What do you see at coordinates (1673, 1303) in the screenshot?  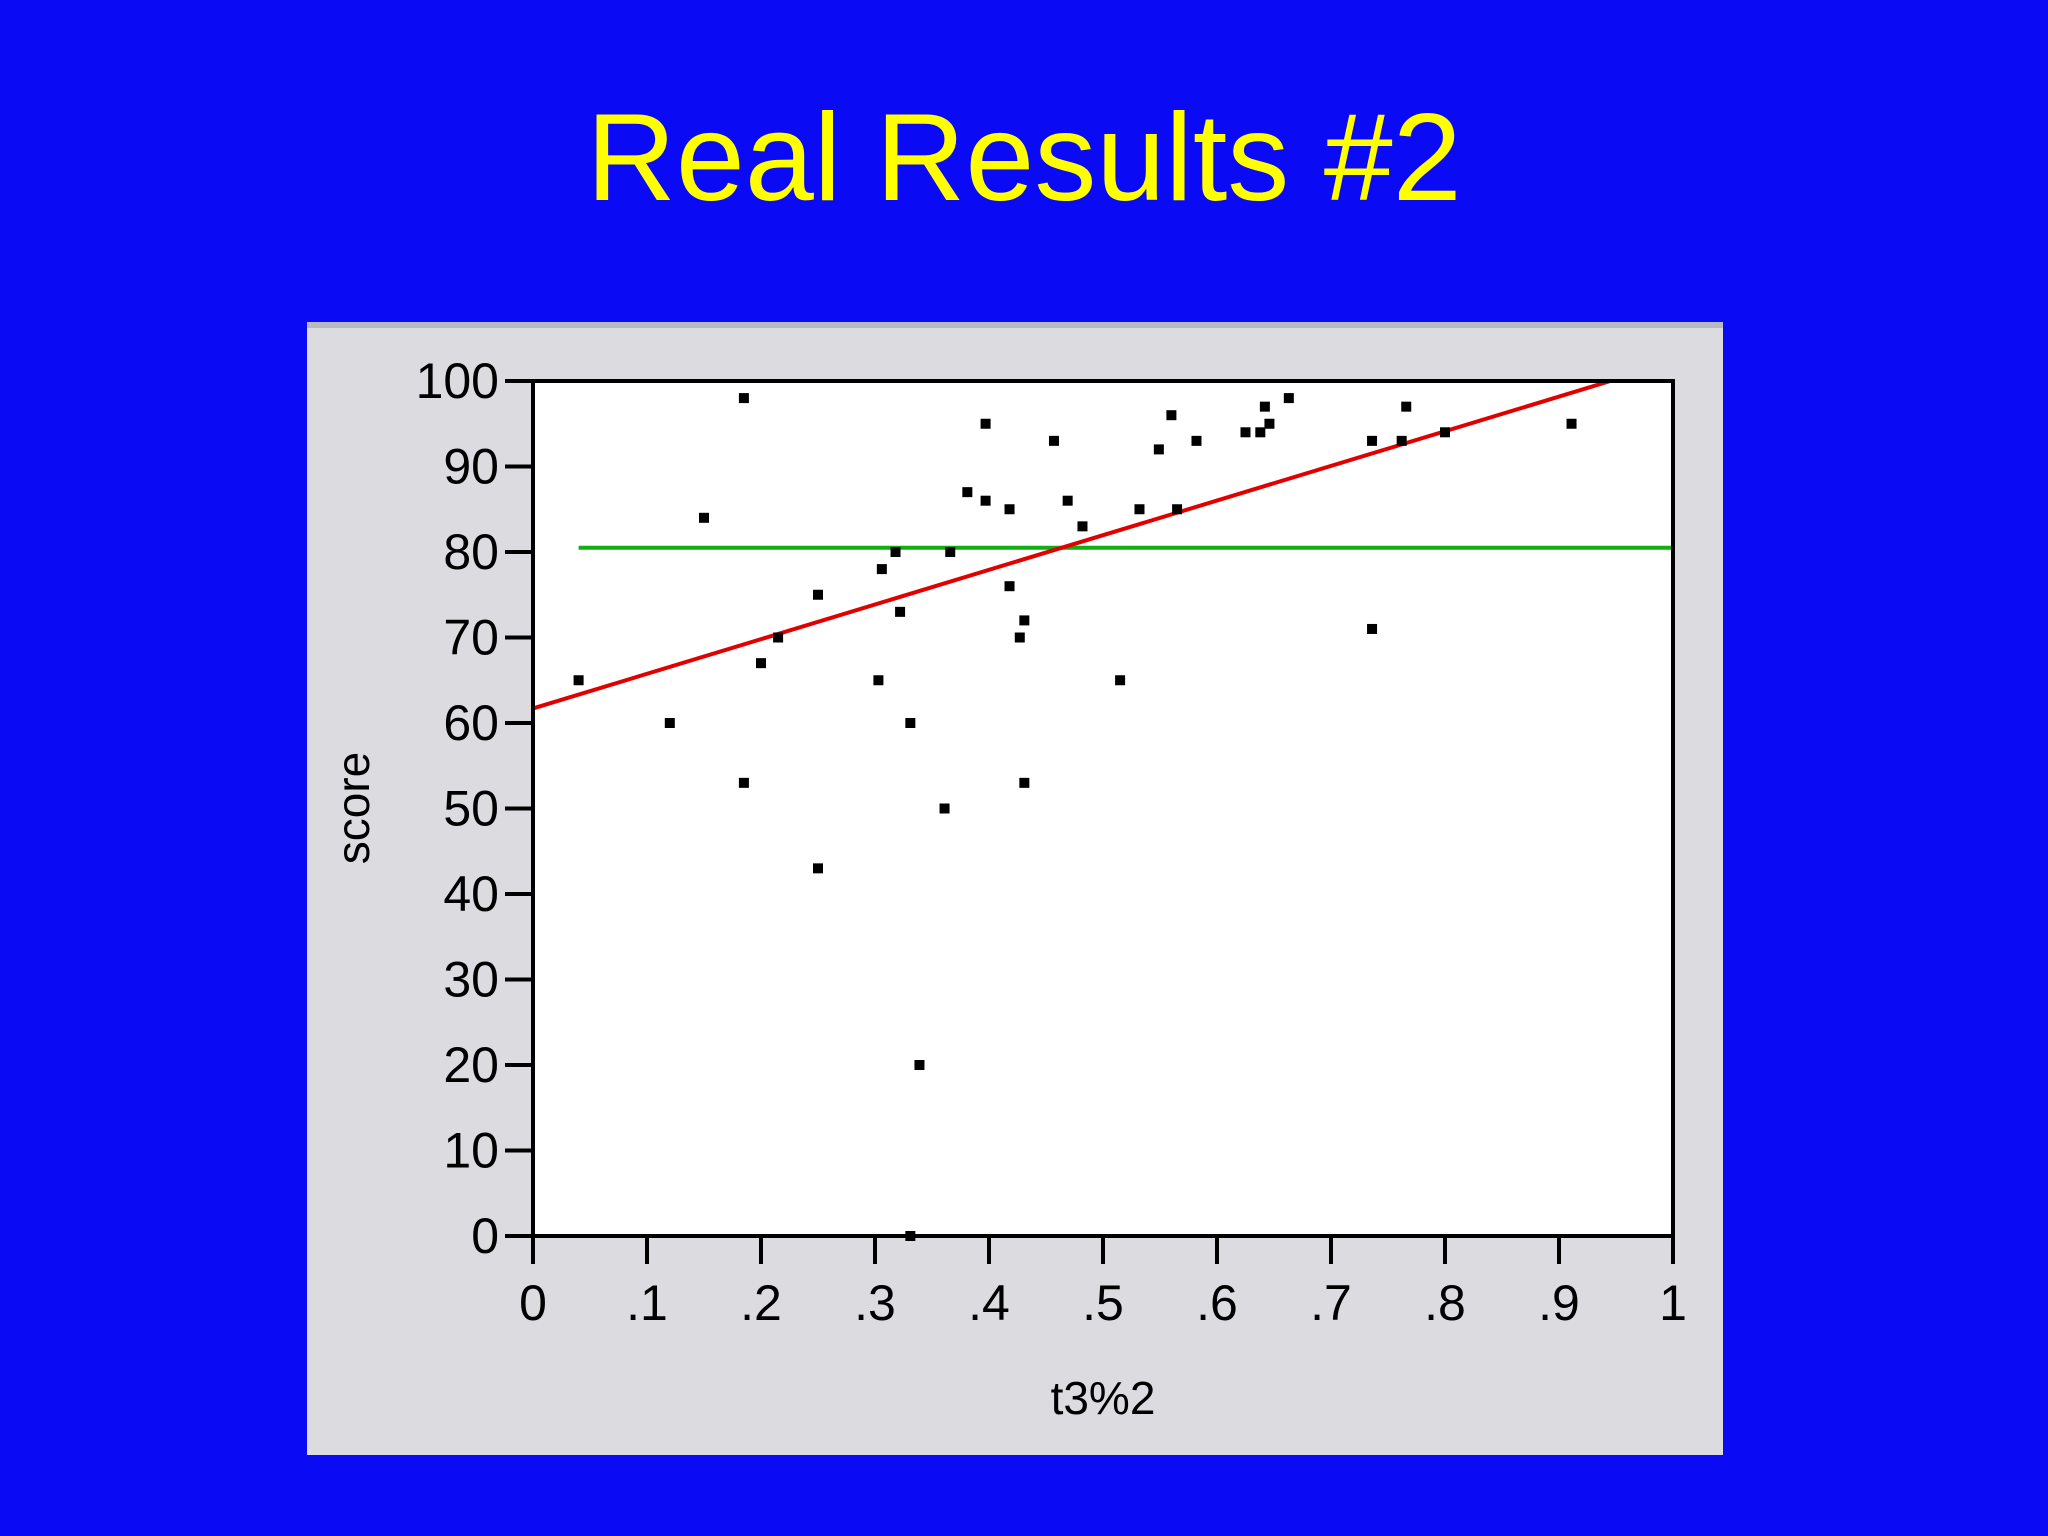 I see `x-tick-label: 1` at bounding box center [1673, 1303].